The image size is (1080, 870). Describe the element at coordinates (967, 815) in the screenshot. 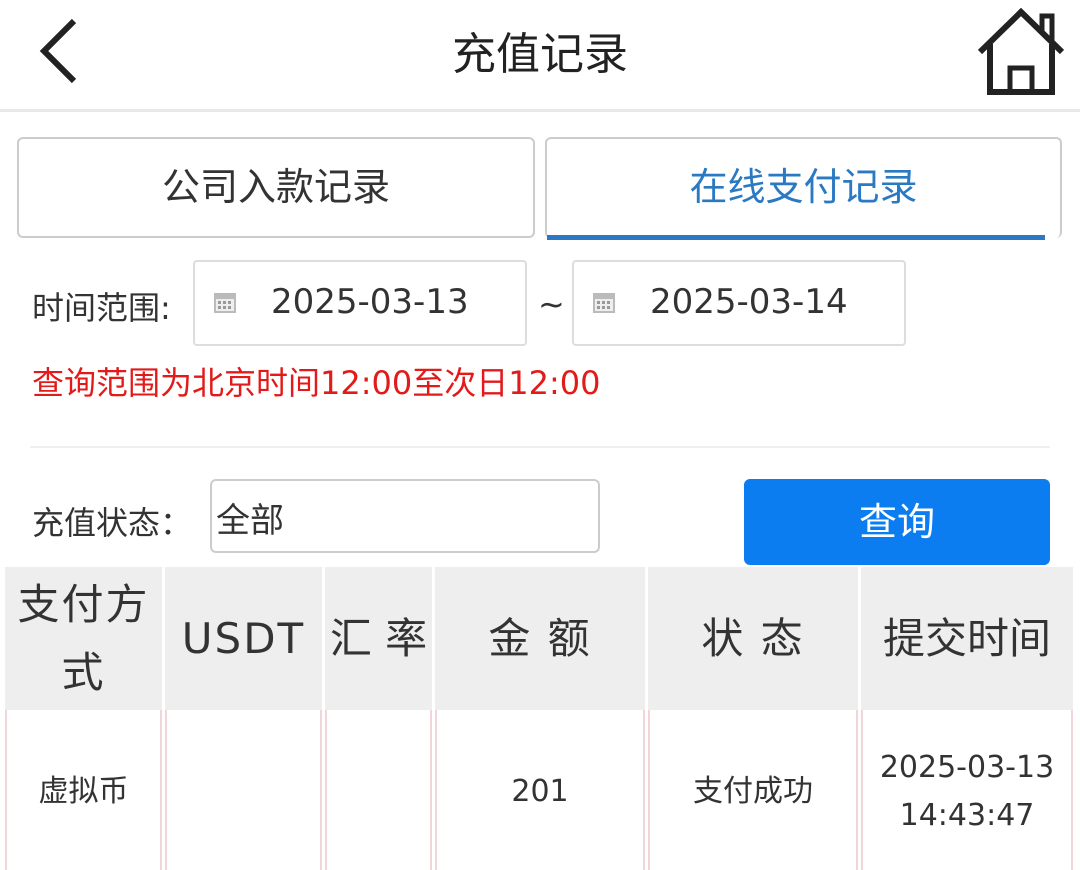

I see `submit-time: 14:43:47` at that location.